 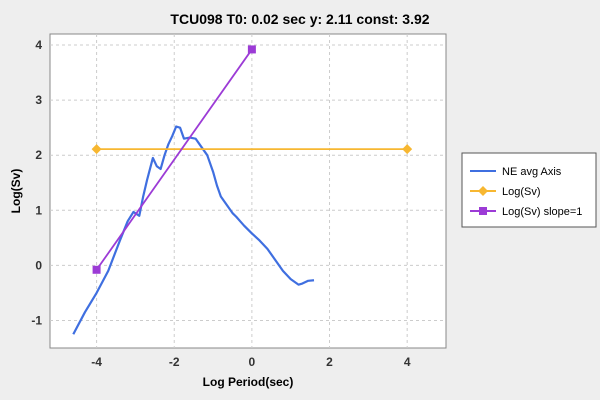 I want to click on y-tick-label: 3, so click(x=38, y=100).